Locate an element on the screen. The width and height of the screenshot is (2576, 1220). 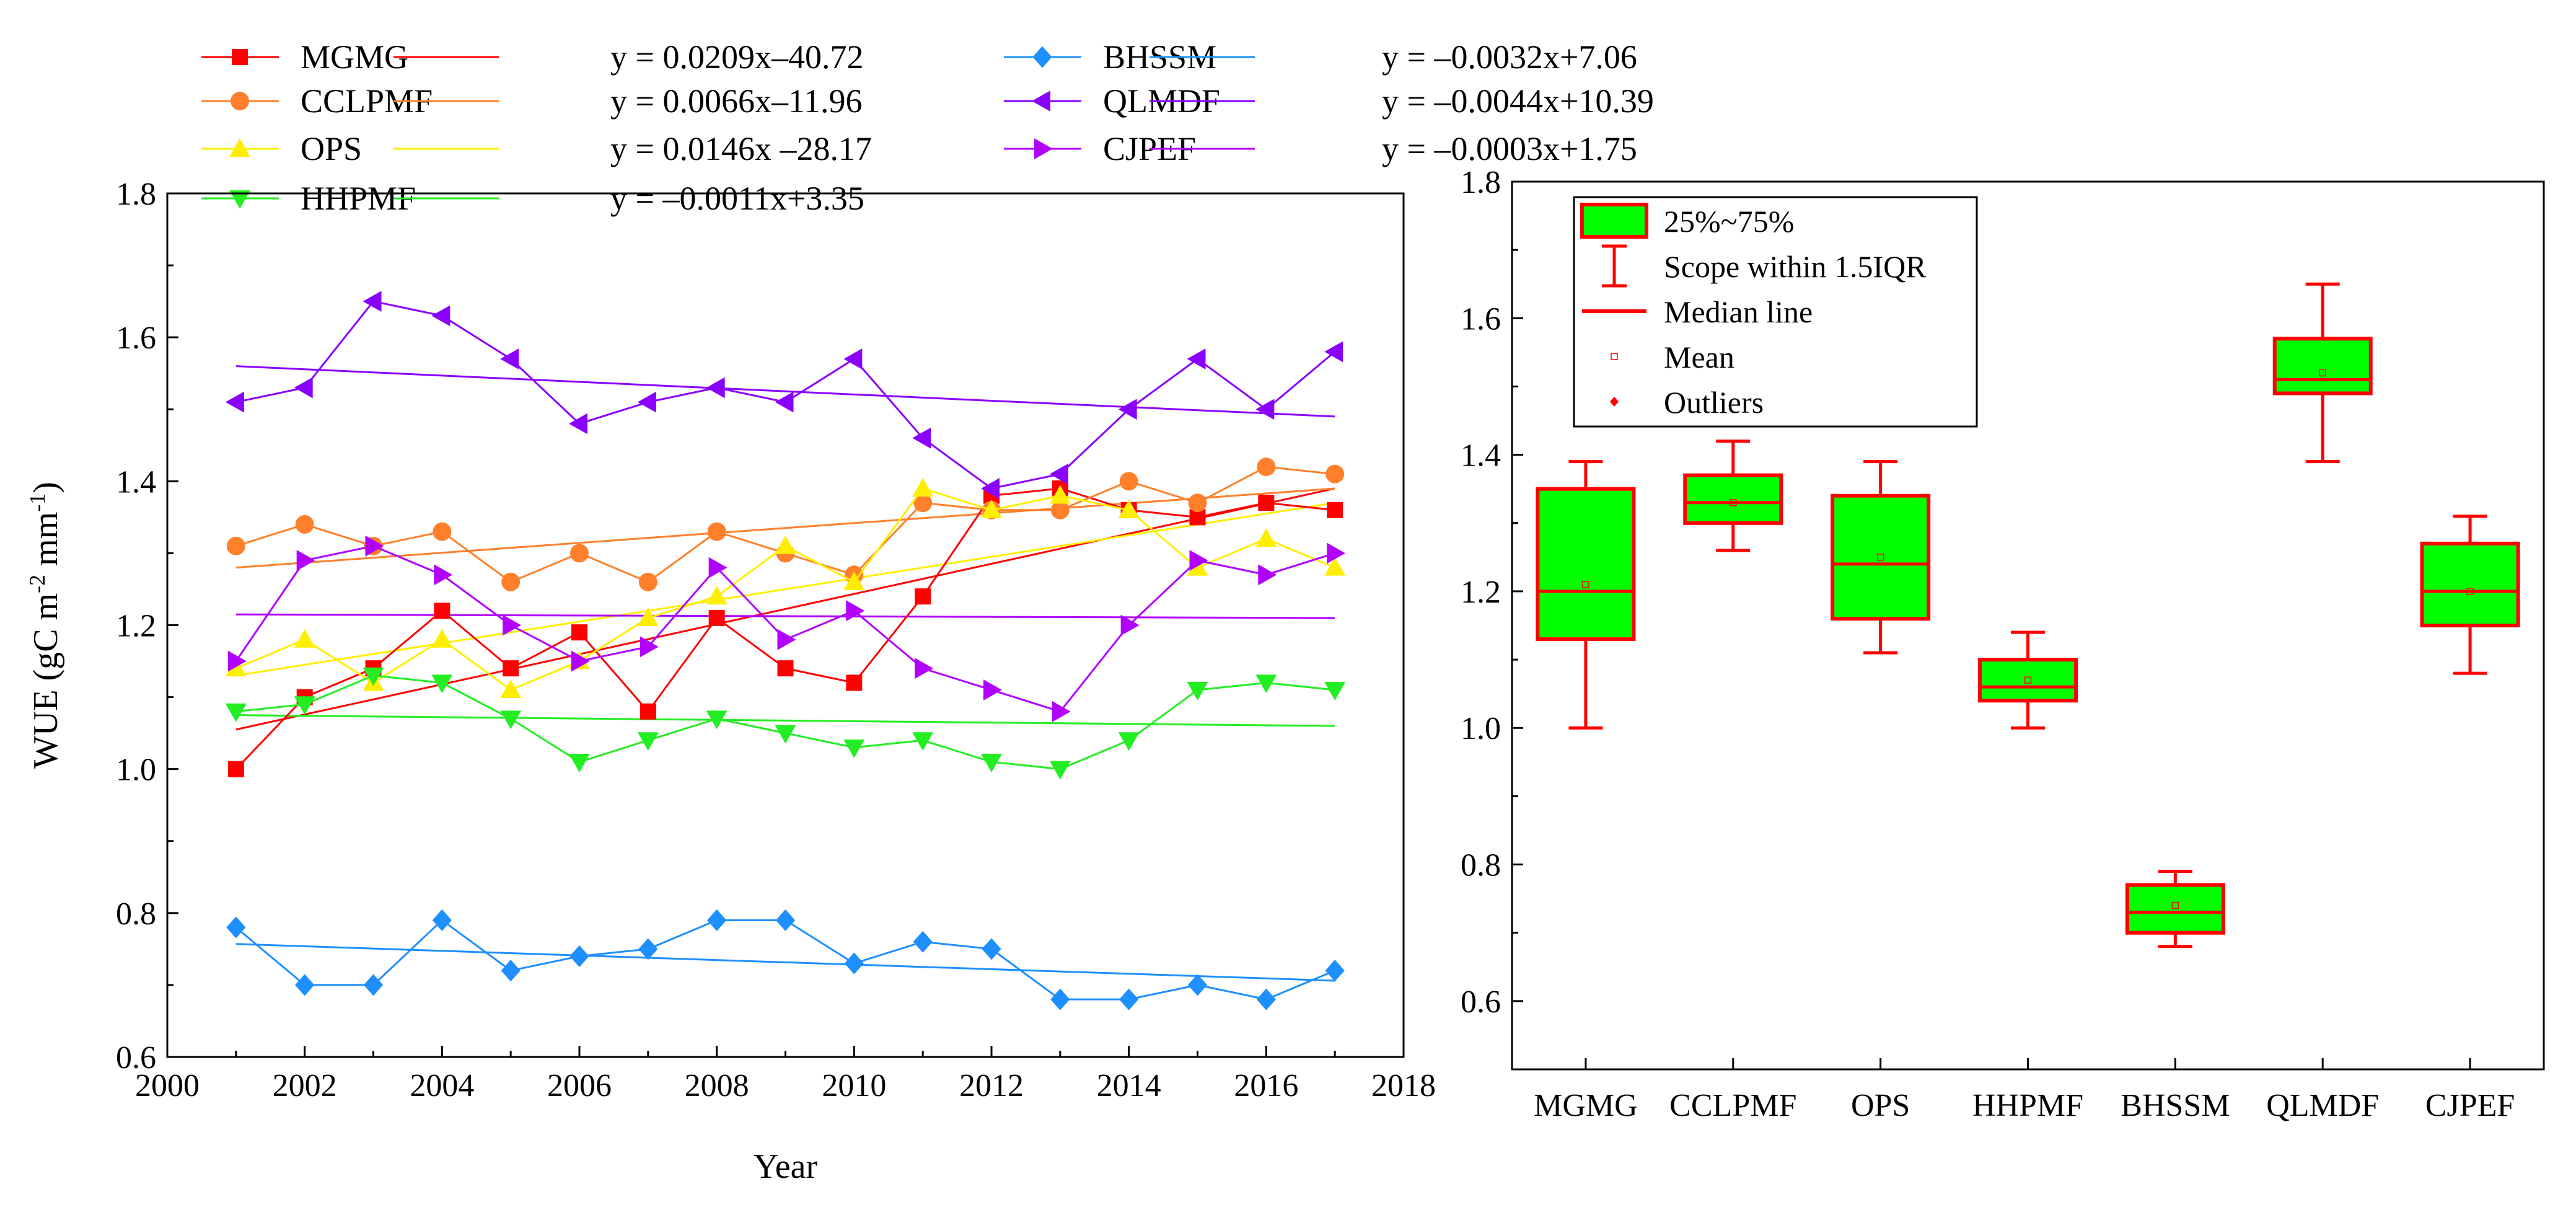
box-y-tick-label: 1.6 is located at coordinates (1481, 319).